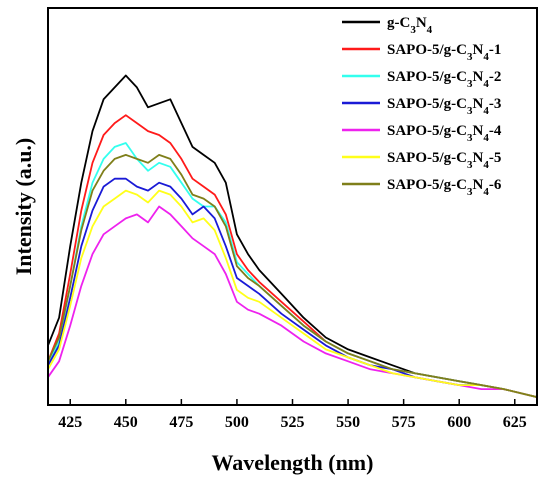  What do you see at coordinates (181, 422) in the screenshot?
I see `x-tick-label: 475` at bounding box center [181, 422].